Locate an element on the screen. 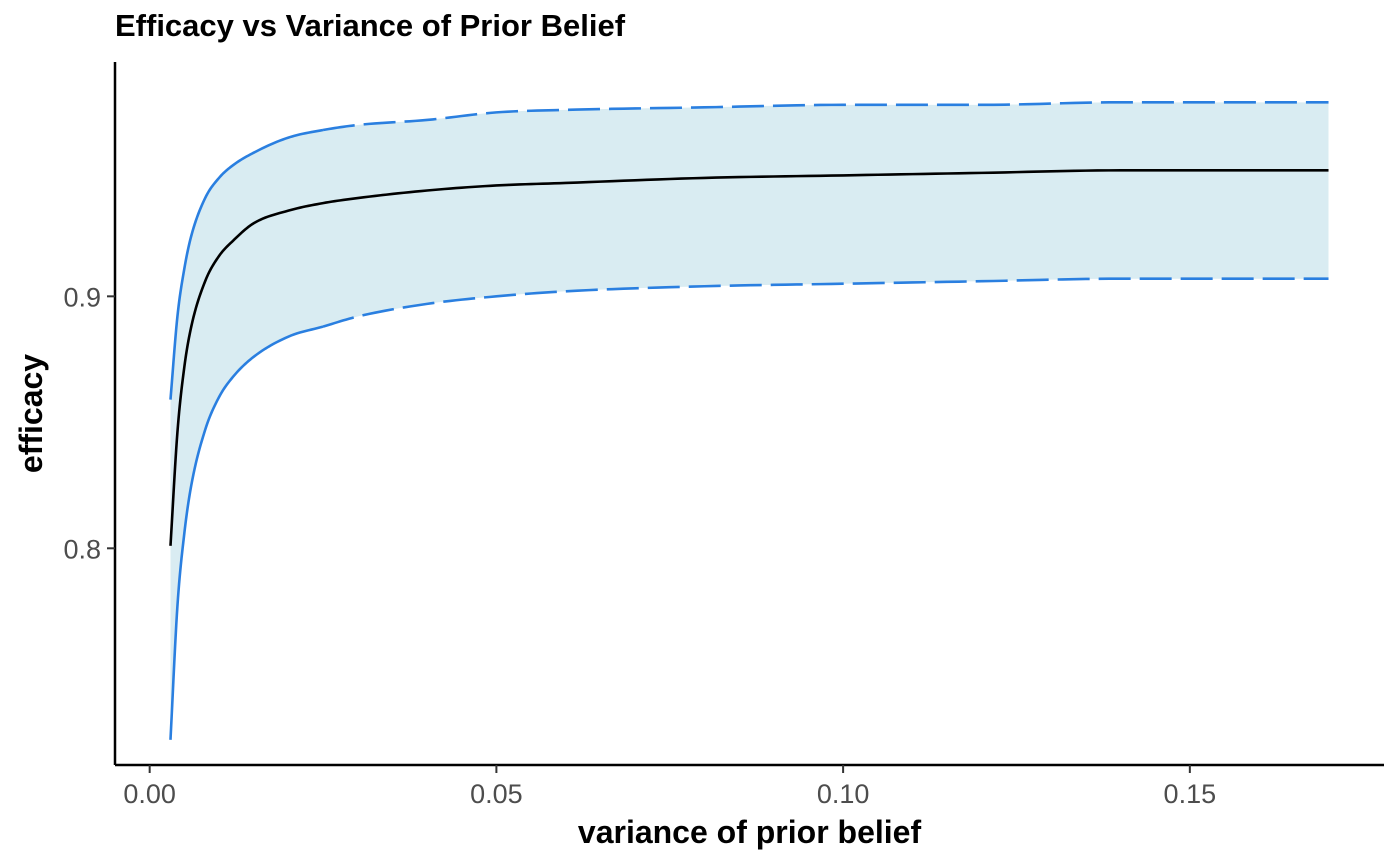  upper-bound-dashed-line is located at coordinates (825, 116).